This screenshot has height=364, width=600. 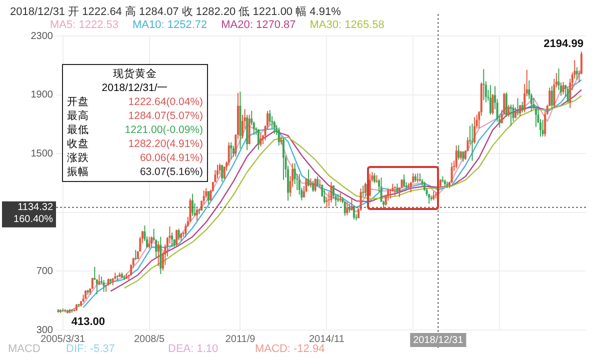 What do you see at coordinates (163, 130) in the screenshot?
I see `annotation: 1221.00(-0.09%)` at bounding box center [163, 130].